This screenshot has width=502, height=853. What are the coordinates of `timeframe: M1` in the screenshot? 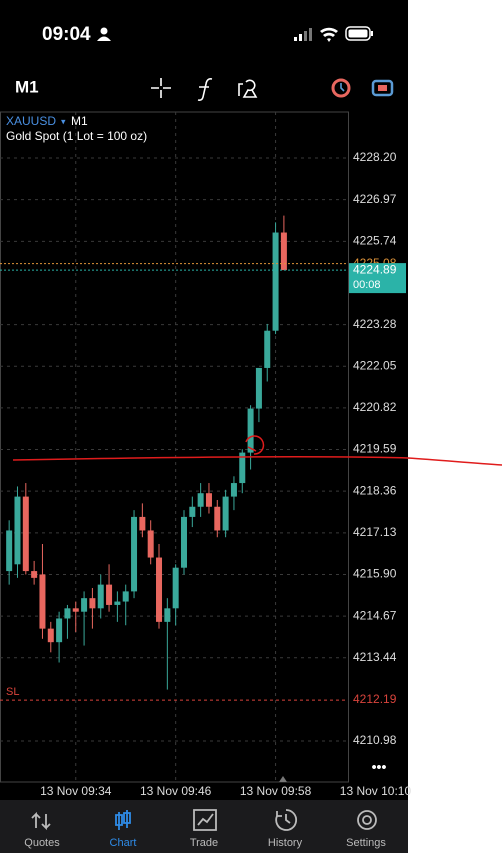 It's located at (27, 86).